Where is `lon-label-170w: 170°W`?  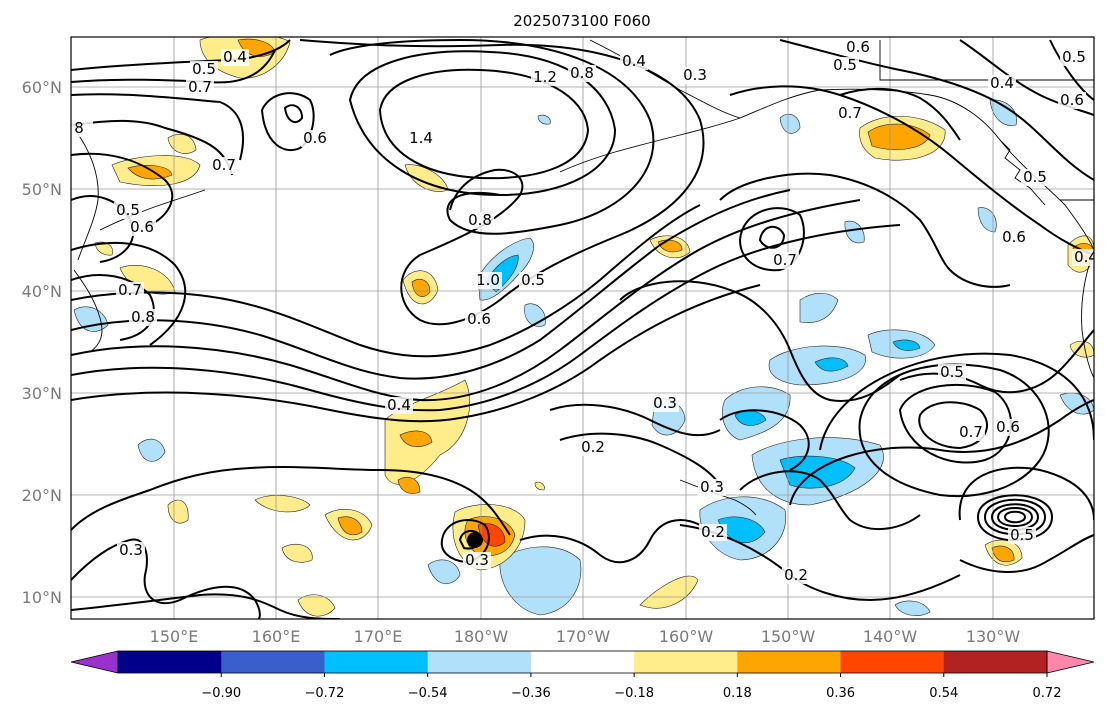
lon-label-170w: 170°W is located at coordinates (583, 636).